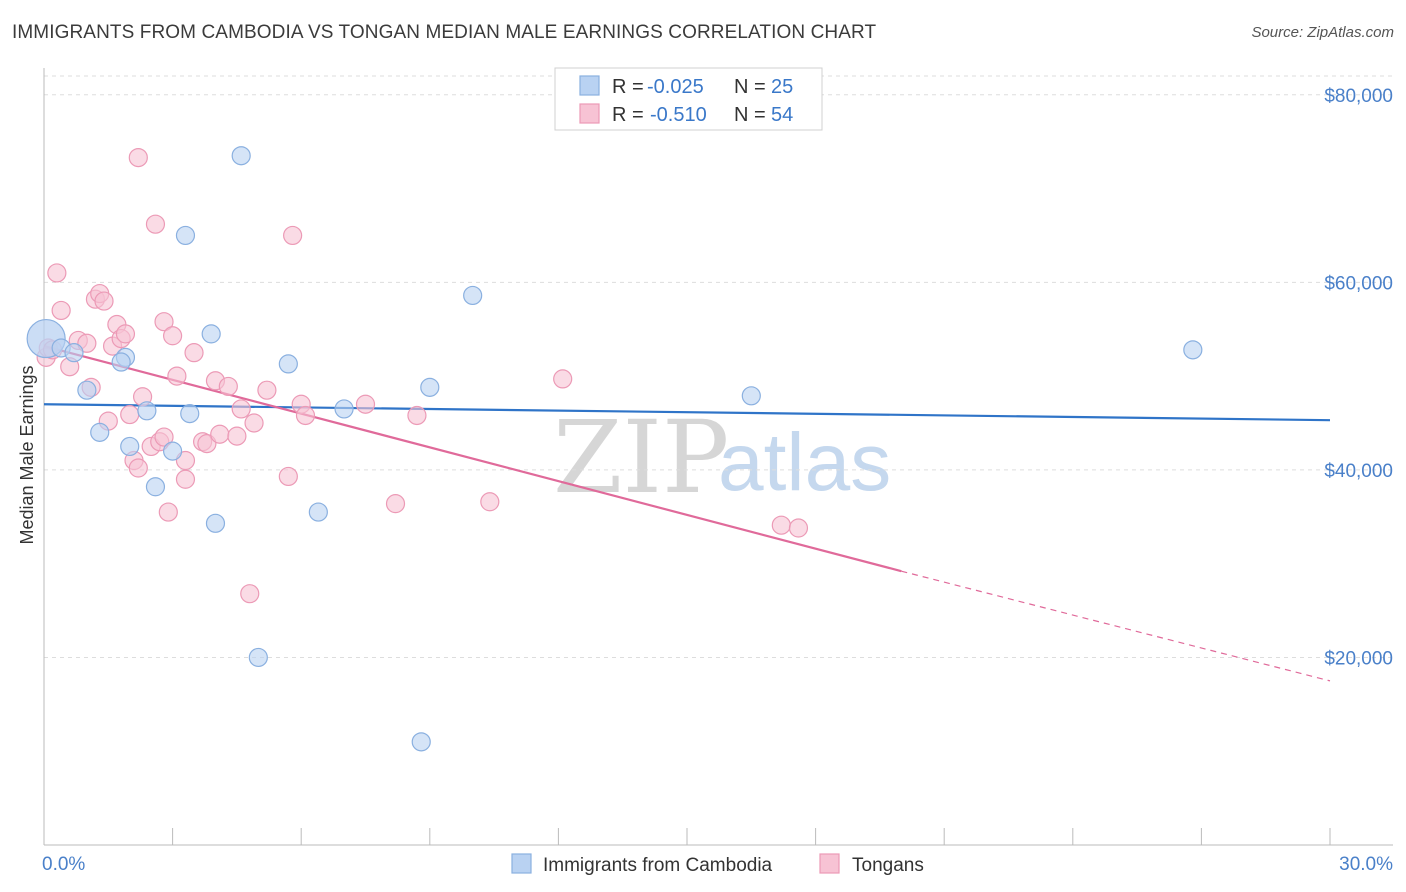  I want to click on y-tick-labels: $20,000 $40,000 $60,000 $80,000, so click(1358, 378).